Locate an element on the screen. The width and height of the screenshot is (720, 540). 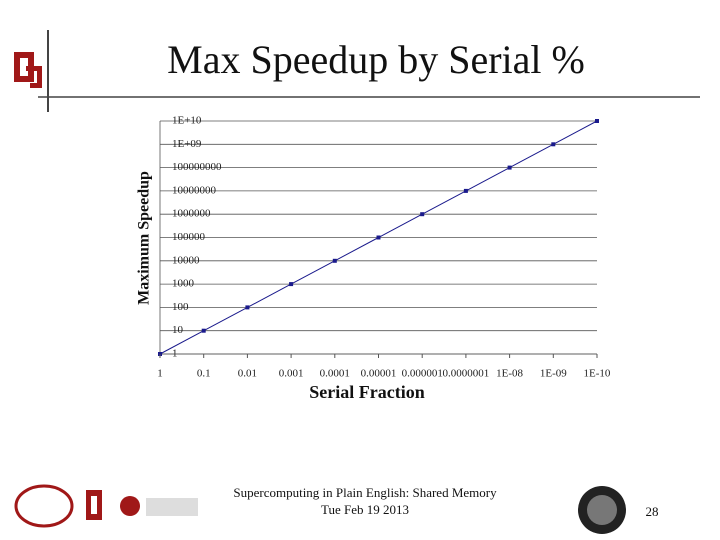
x-tick-label: 0.000001 is located at coordinates (422, 374).